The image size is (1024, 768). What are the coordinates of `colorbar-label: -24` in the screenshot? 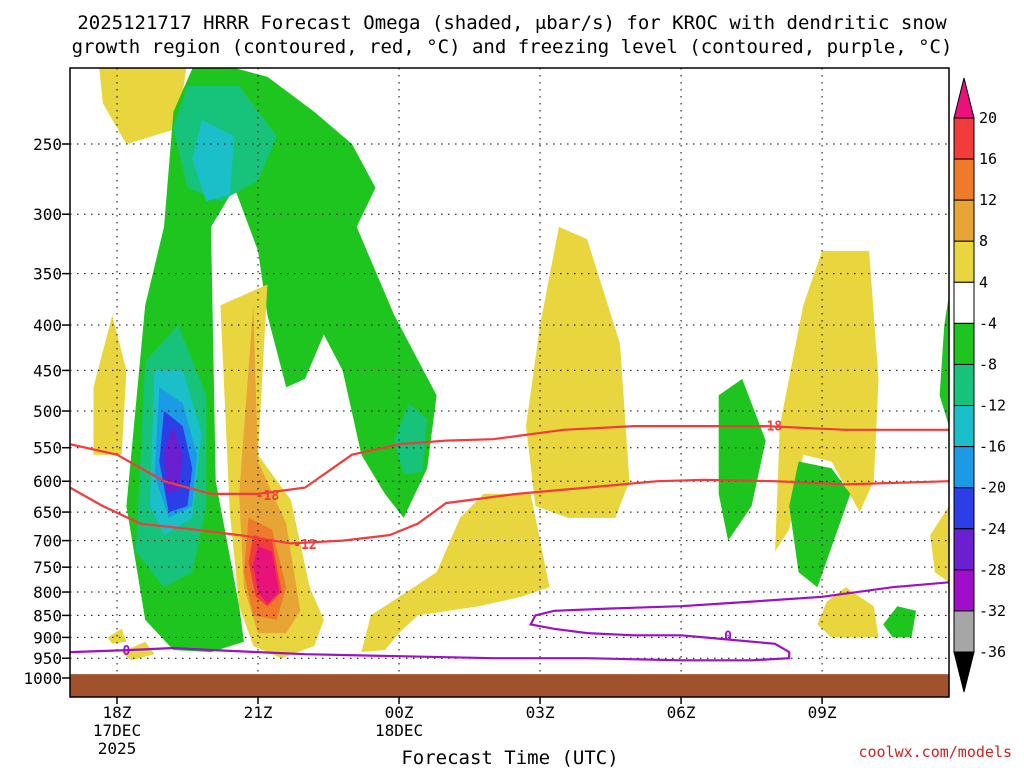 It's located at (992, 529).